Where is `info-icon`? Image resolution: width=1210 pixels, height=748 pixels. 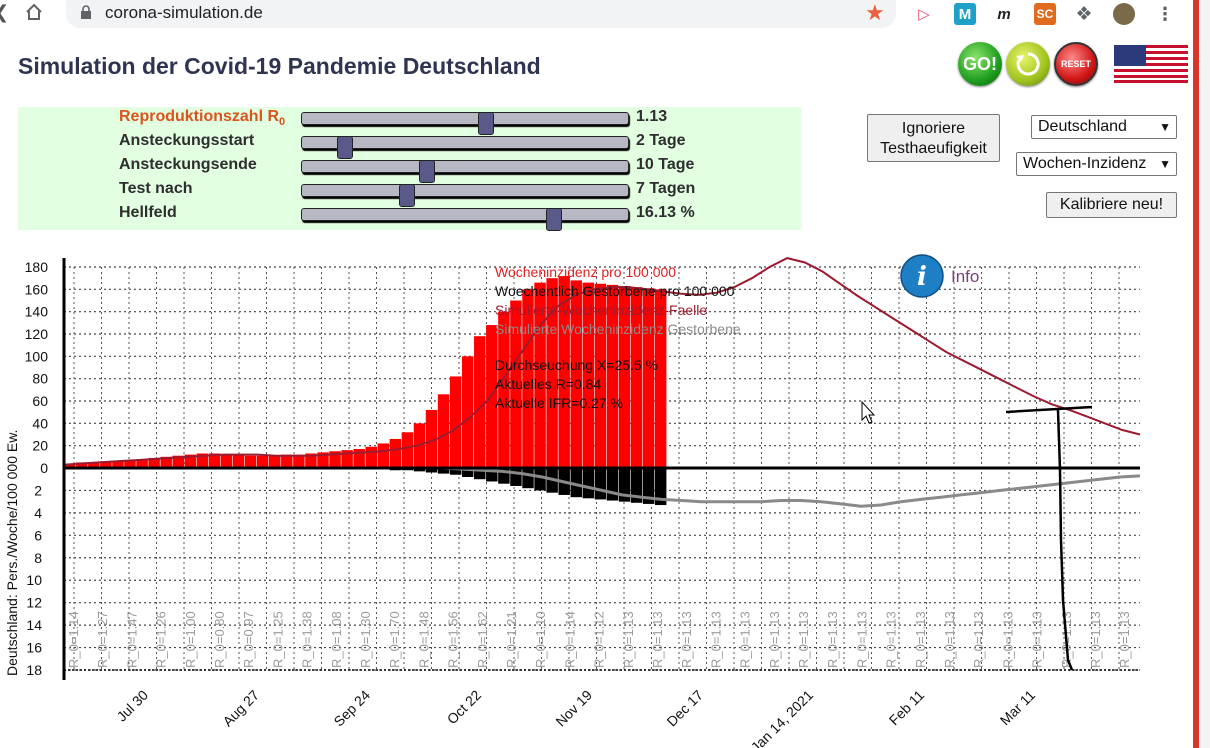 info-icon is located at coordinates (922, 276).